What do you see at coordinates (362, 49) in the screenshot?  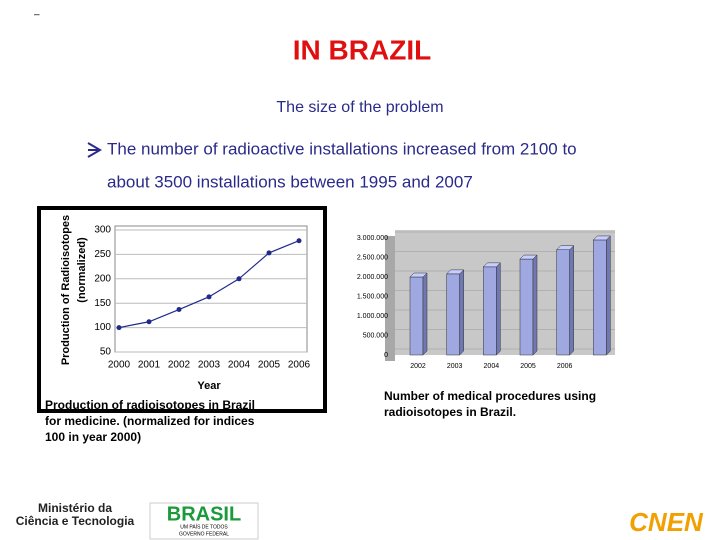 I see `slide-title: IN BRAZIL` at bounding box center [362, 49].